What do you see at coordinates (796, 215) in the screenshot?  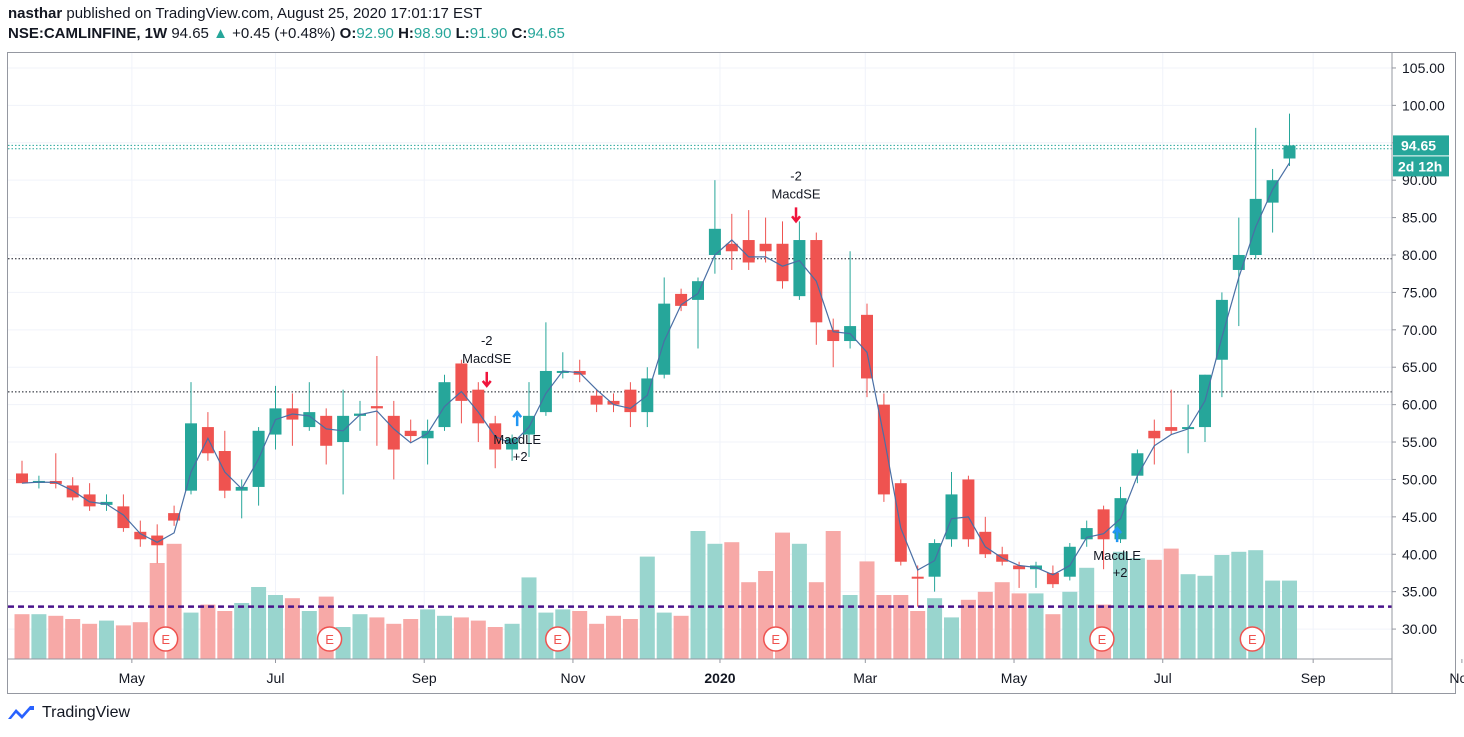 I see `sell-arrow-icon` at bounding box center [796, 215].